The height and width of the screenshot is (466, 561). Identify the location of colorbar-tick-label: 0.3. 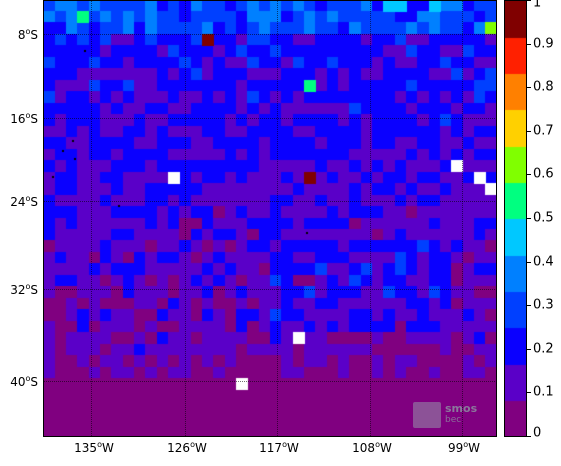
(543, 305).